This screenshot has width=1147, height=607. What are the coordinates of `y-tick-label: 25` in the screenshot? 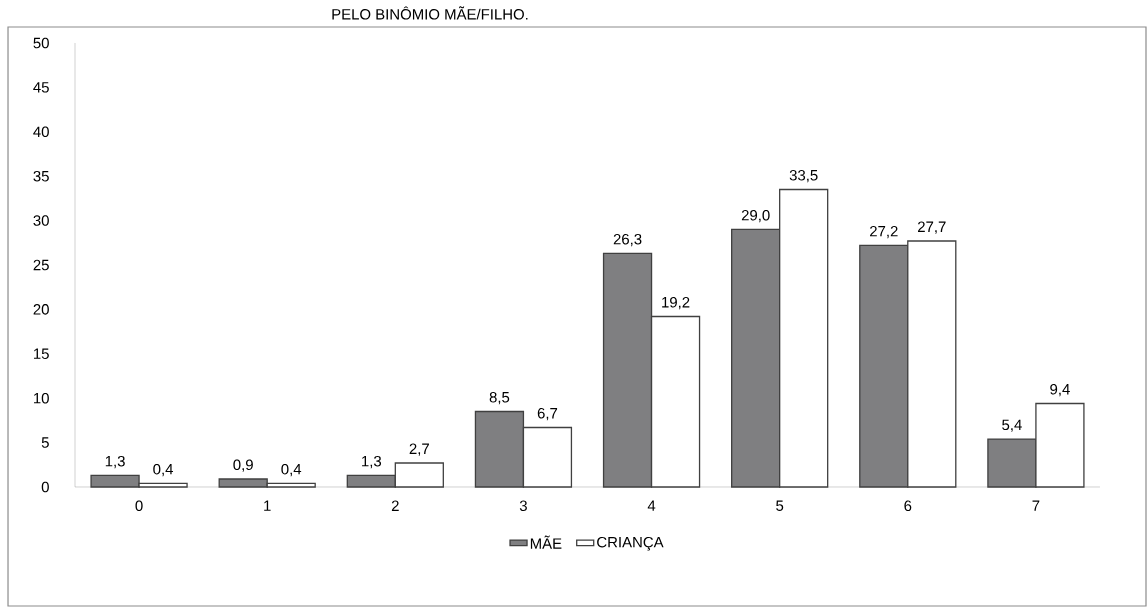 It's located at (41, 265).